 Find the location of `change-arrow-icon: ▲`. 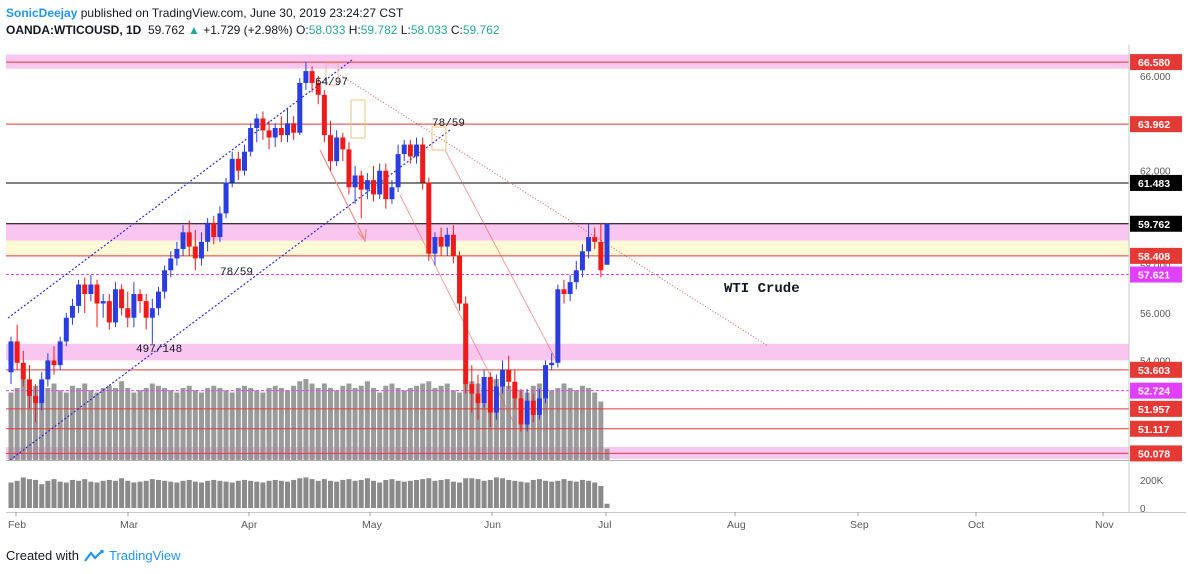

change-arrow-icon: ▲ is located at coordinates (194, 30).